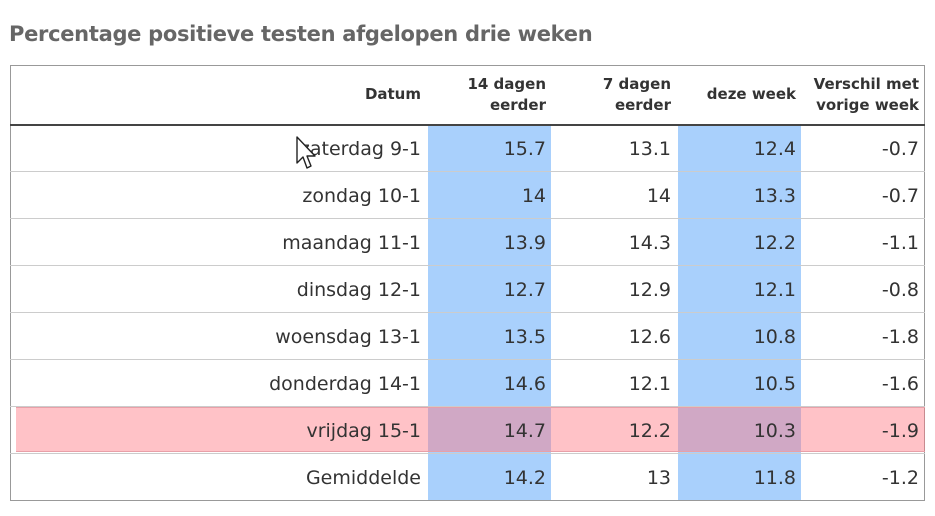 The height and width of the screenshot is (516, 935). Describe the element at coordinates (361, 196) in the screenshot. I see `cell-datum: zondag 10-1` at that location.